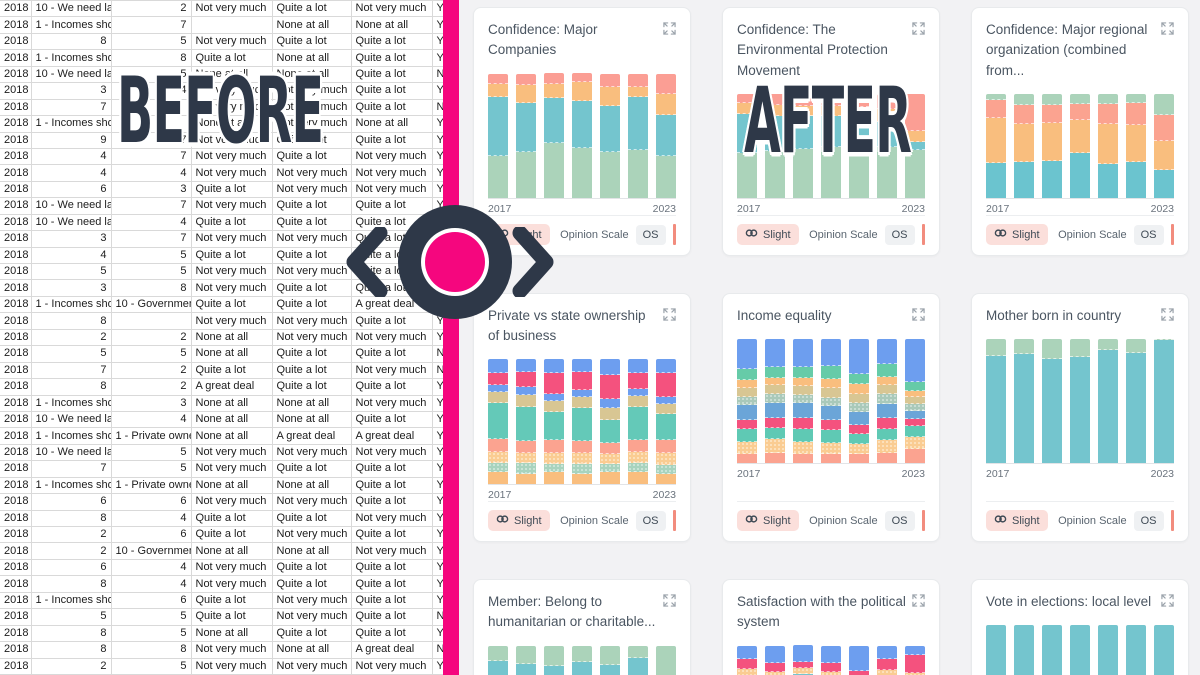  What do you see at coordinates (1024, 408) in the screenshot?
I see `bar-segment-teal` at bounding box center [1024, 408].